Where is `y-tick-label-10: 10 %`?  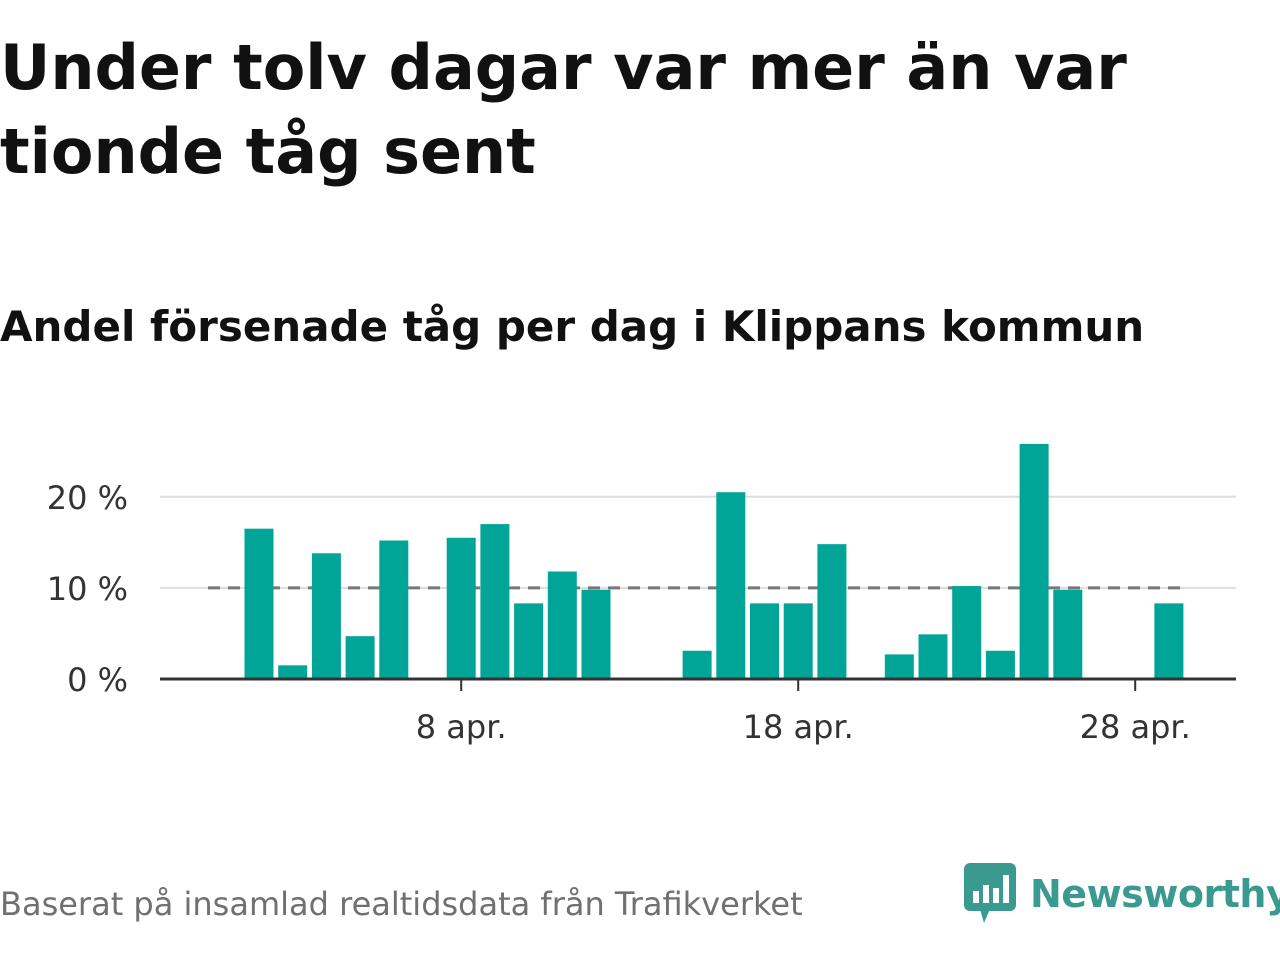 y-tick-label-10: 10 % is located at coordinates (87, 589).